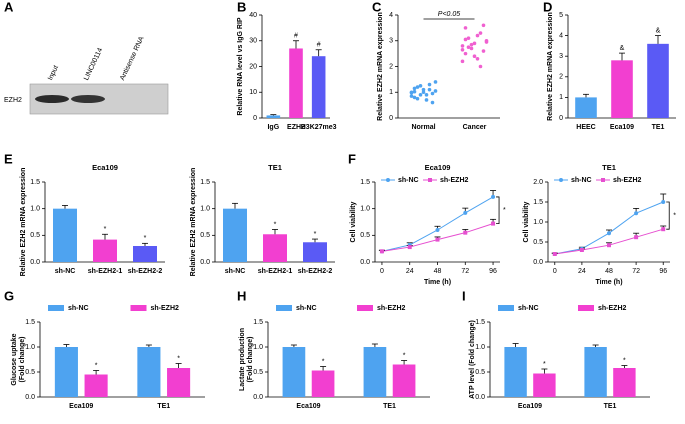 Image resolution: width=685 pixels, height=424 pixels. I want to click on x-tick-label: IgG, so click(273, 127).